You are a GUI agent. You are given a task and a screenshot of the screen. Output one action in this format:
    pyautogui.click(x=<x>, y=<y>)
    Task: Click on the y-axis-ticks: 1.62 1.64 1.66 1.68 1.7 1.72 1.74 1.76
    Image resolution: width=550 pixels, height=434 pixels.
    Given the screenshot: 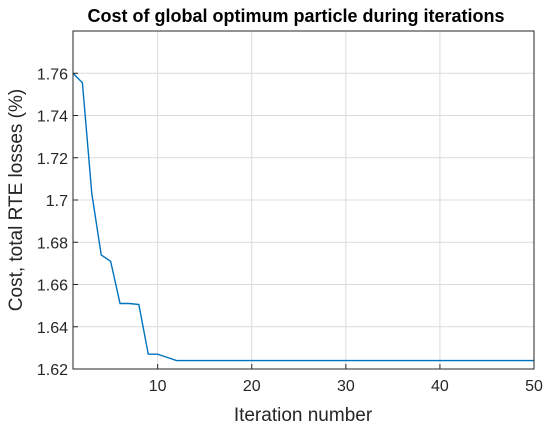 What is the action you would take?
    pyautogui.click(x=57, y=222)
    